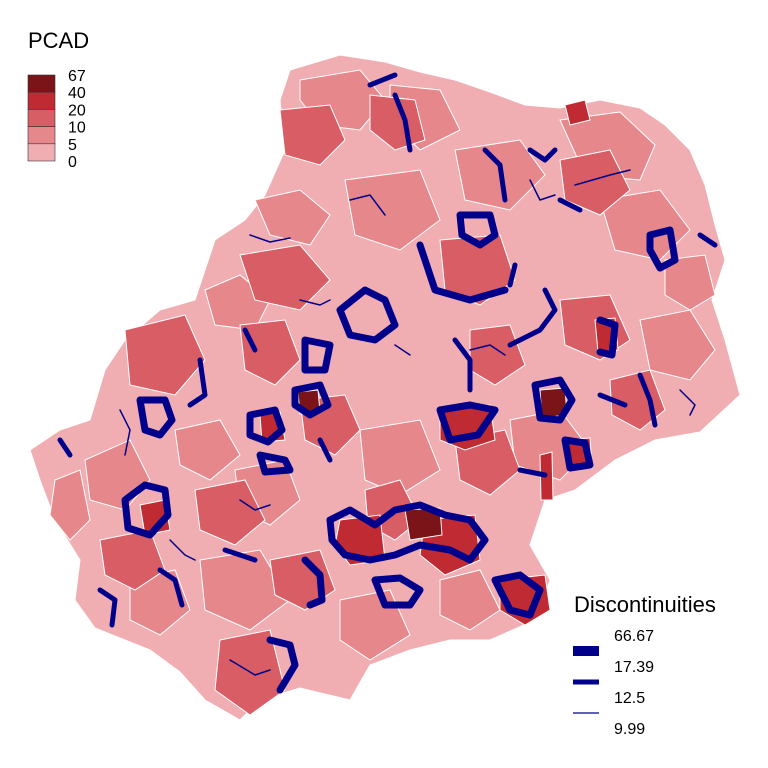 The image size is (768, 768). Describe the element at coordinates (645, 604) in the screenshot. I see `discontinuities-legend-title: Discontinuities` at that location.